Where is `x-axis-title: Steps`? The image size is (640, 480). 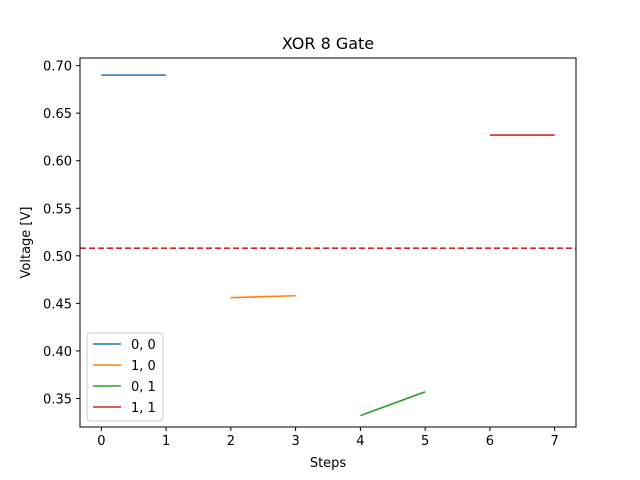 x-axis-title: Steps is located at coordinates (328, 463).